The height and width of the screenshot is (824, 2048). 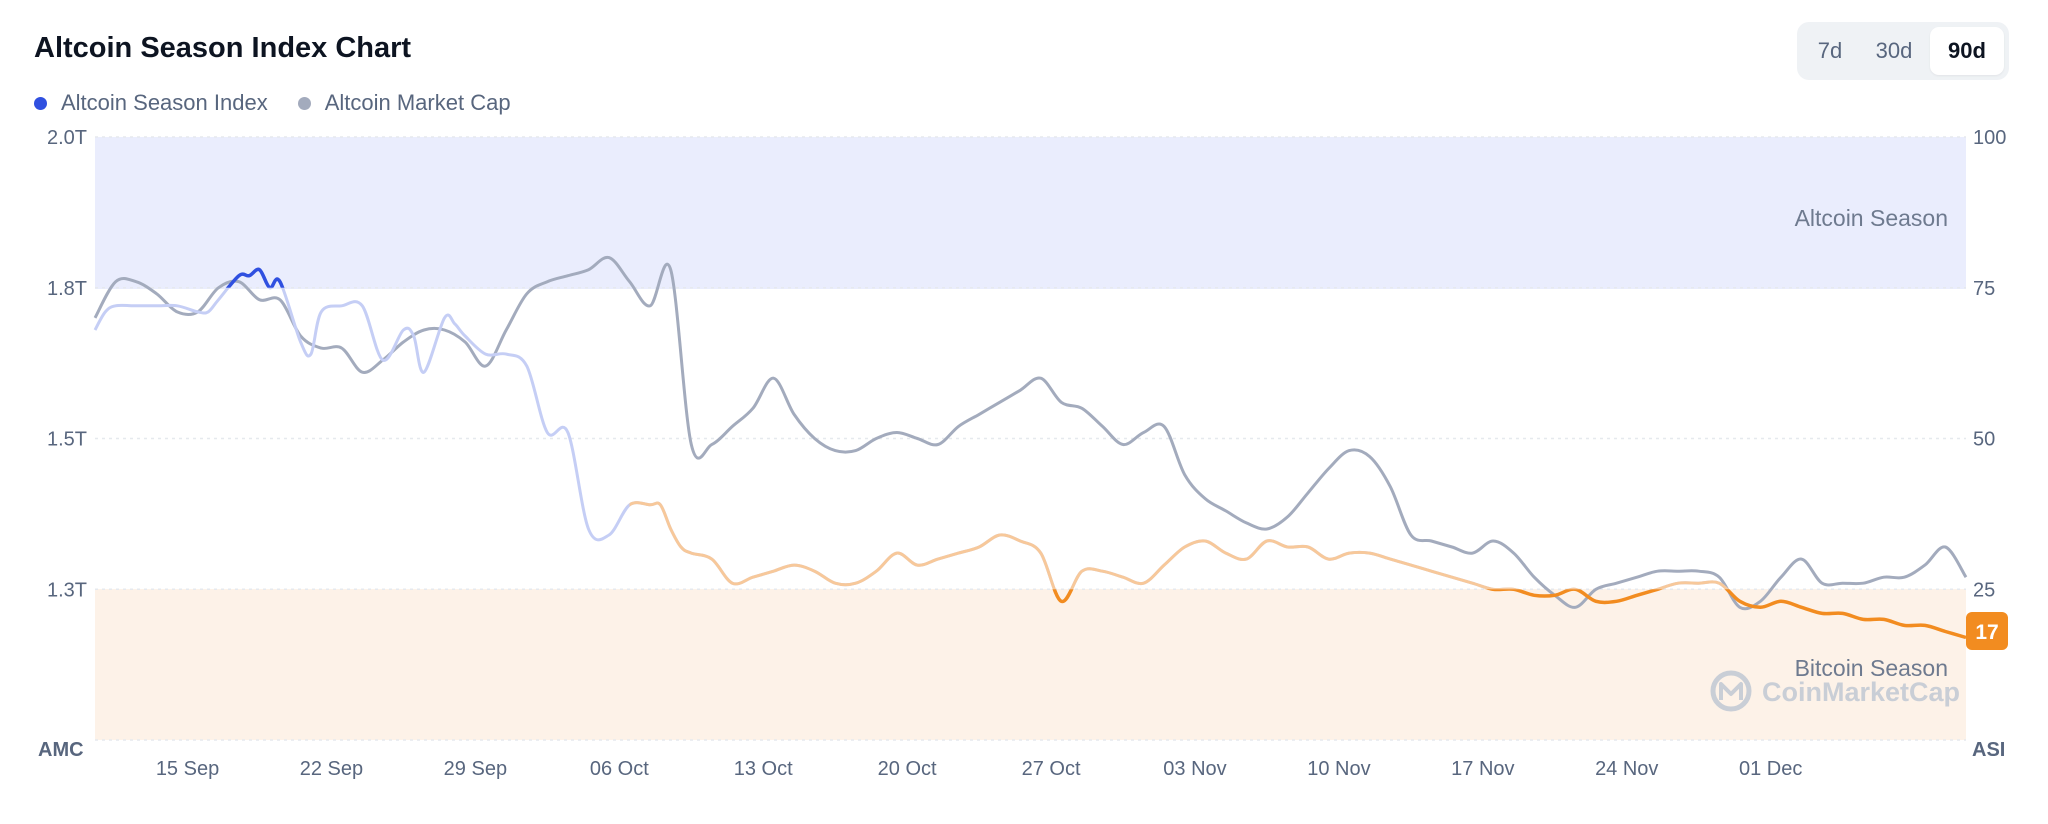 What do you see at coordinates (1731, 691) in the screenshot?
I see `coinmarketcap-logo-icon` at bounding box center [1731, 691].